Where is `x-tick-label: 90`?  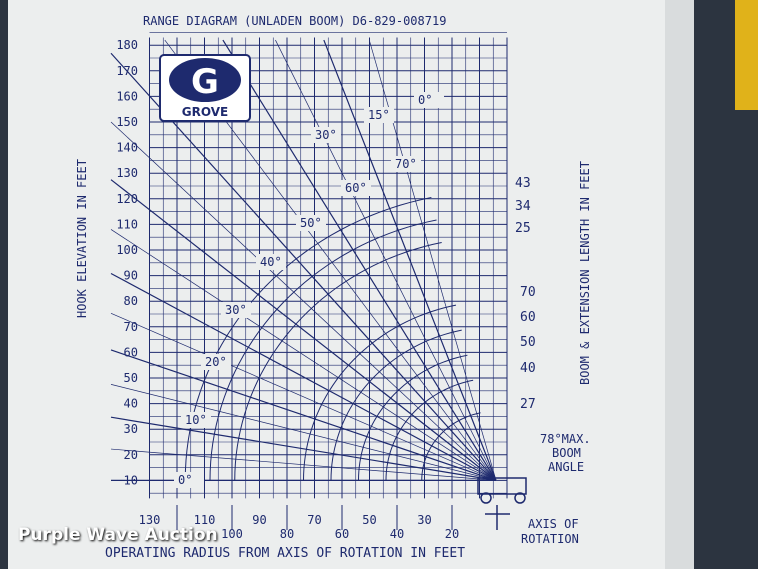
x-tick-label: 90 is located at coordinates (259, 520).